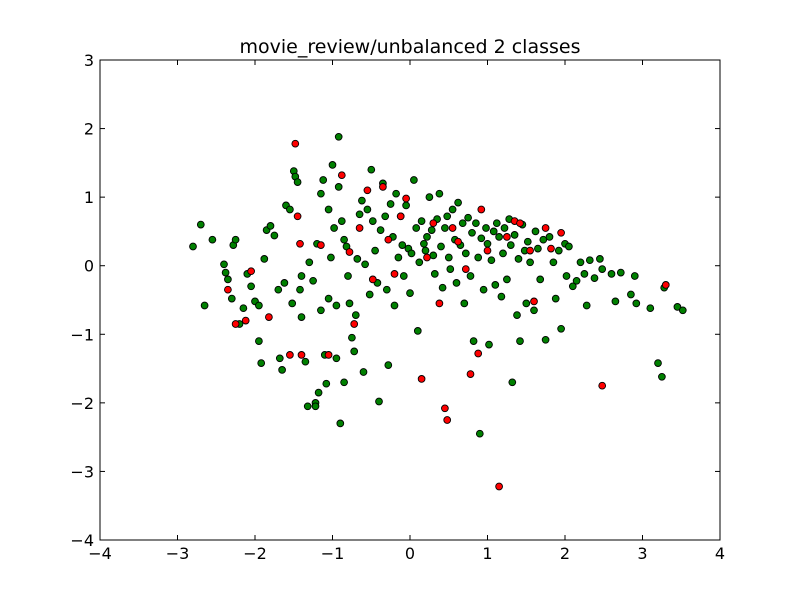 The height and width of the screenshot is (600, 800). I want to click on y-tick-label: −4, so click(82, 540).